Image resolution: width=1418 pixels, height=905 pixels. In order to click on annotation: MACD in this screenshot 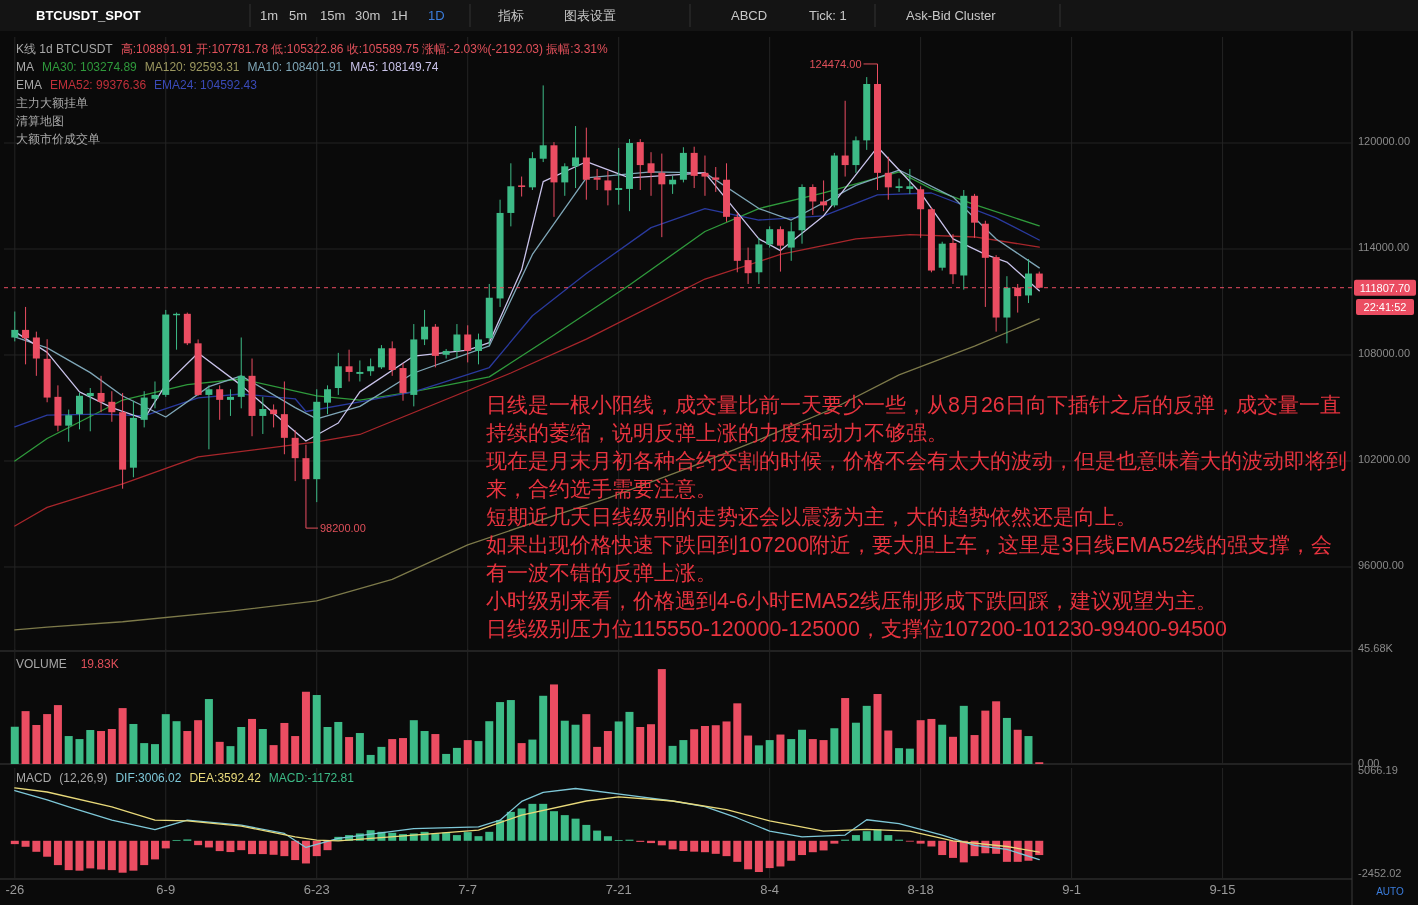, I will do `click(34, 778)`.